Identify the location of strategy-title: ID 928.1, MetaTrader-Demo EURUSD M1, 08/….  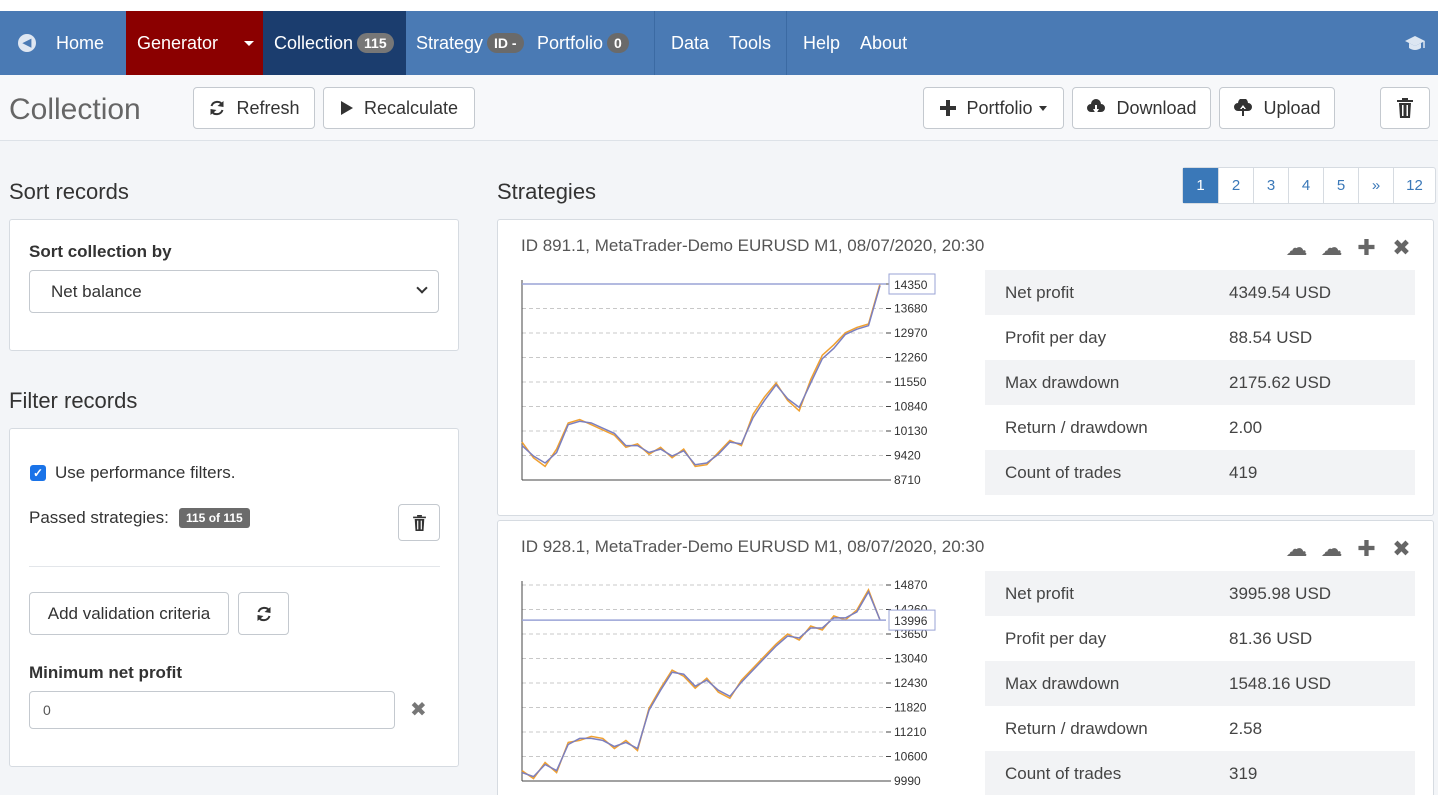
(753, 546).